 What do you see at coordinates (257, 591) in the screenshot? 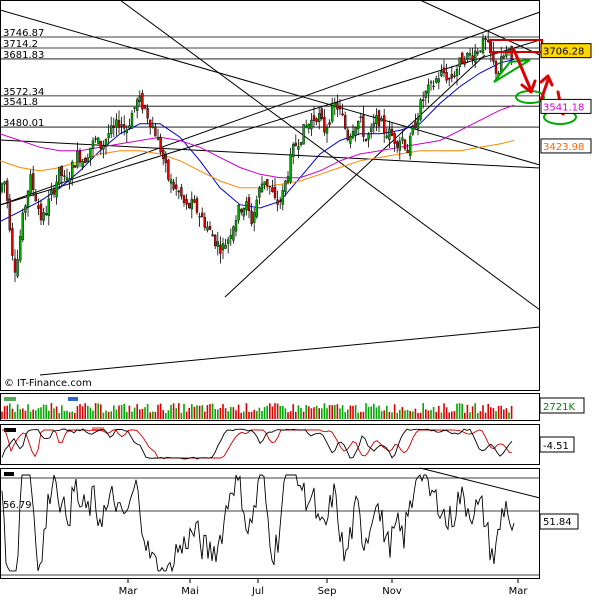
I see `x-tick-label: Jul` at bounding box center [257, 591].